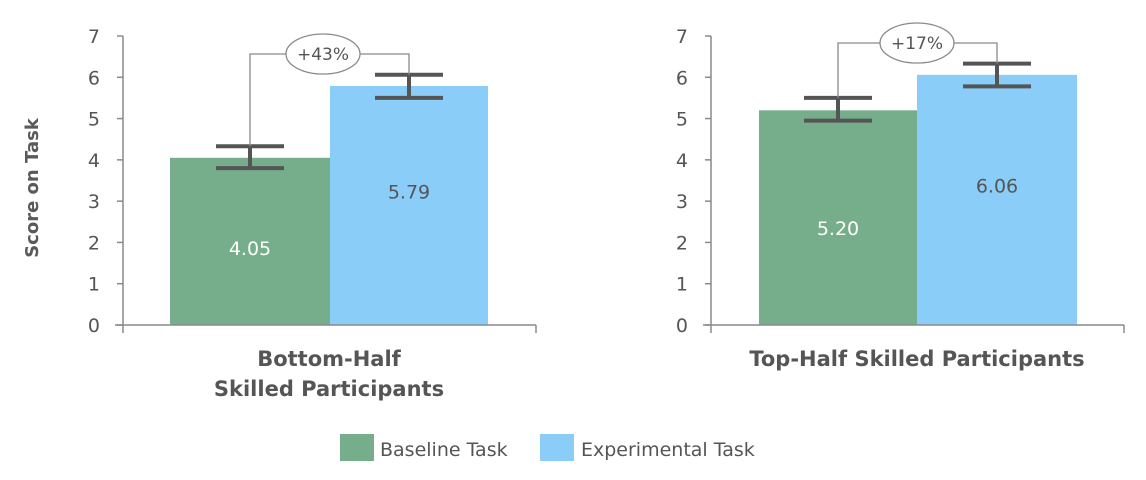 Image resolution: width=1146 pixels, height=480 pixels. Describe the element at coordinates (32, 187) in the screenshot. I see `y-axis-title: Score on Task` at that location.